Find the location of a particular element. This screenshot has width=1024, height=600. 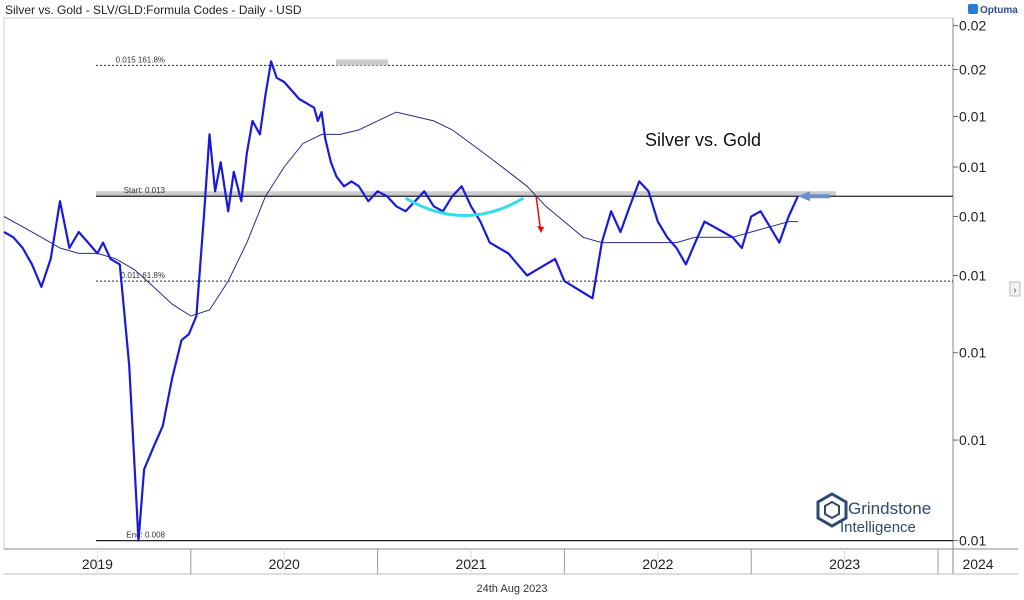

chevron-right-icon: › is located at coordinates (1014, 290).